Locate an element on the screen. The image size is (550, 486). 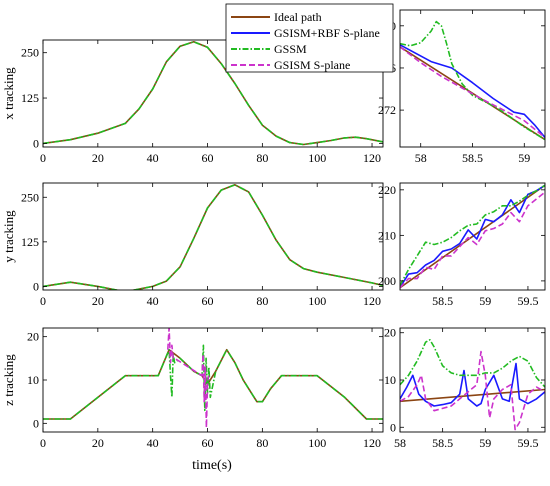
y-tick-label: 220 is located at coordinates (387, 190).